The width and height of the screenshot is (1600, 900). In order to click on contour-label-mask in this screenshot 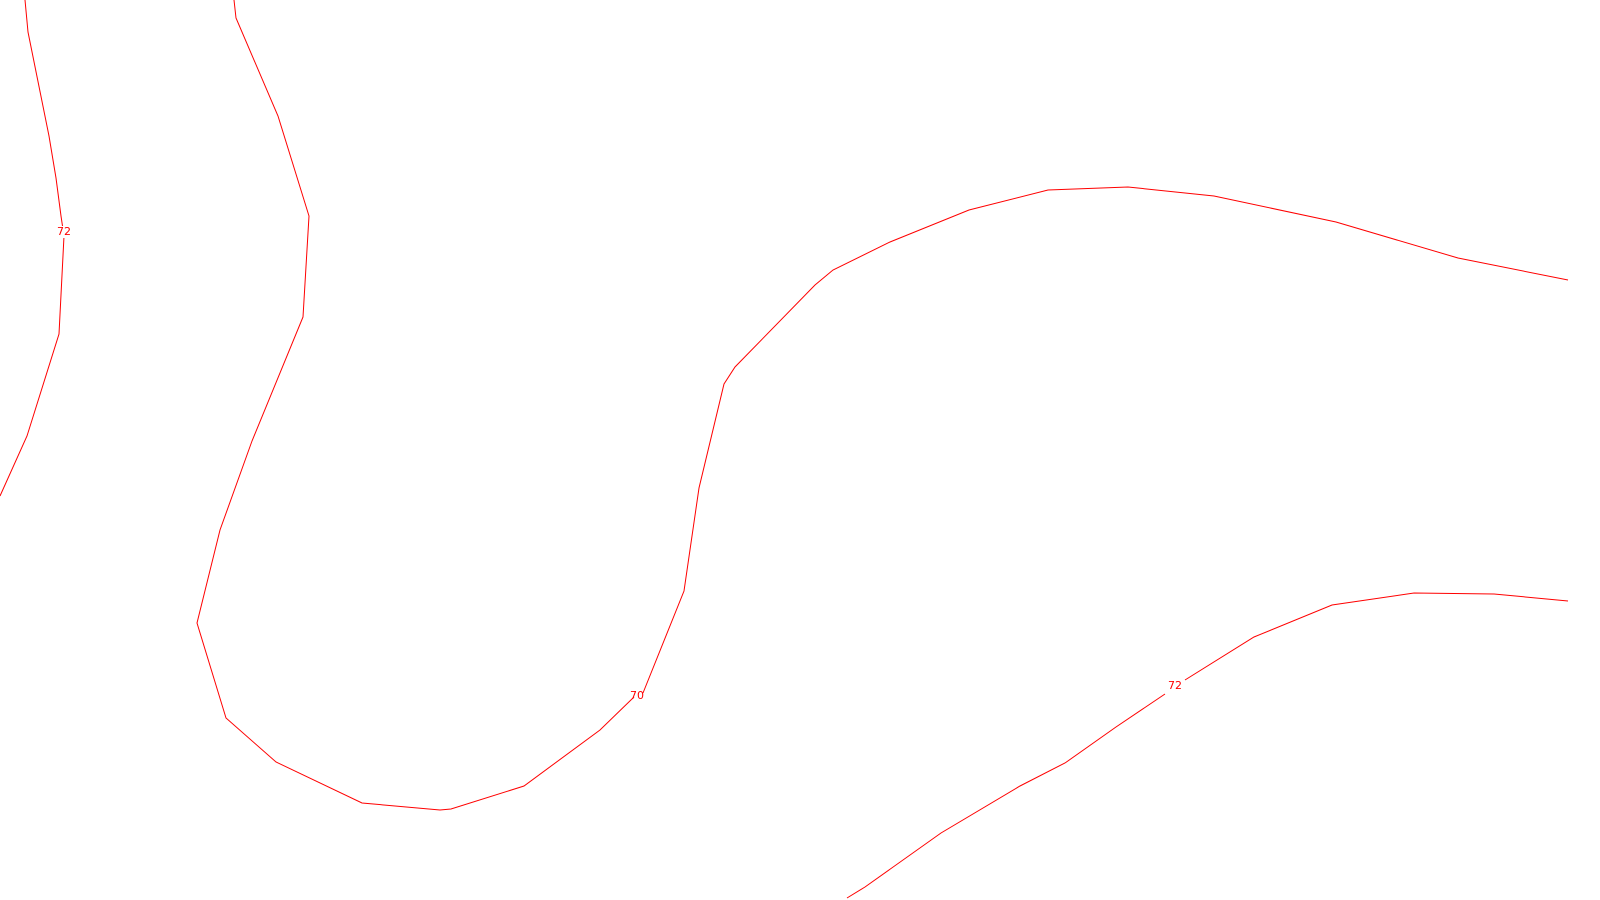, I will do `click(64, 232)`.